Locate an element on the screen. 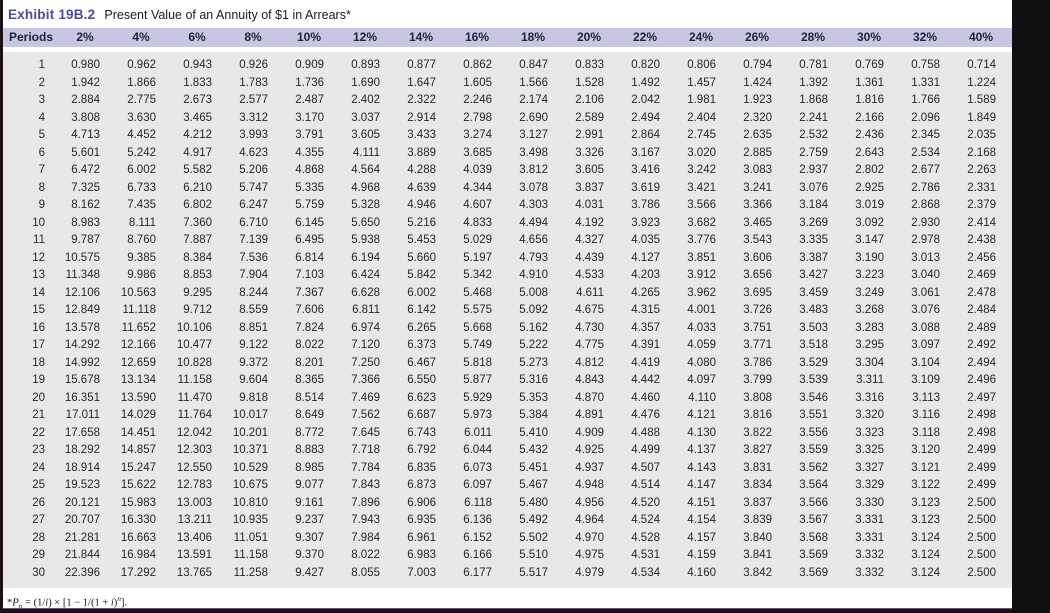 The width and height of the screenshot is (1050, 613). value-cell: 19.523 is located at coordinates (82, 485).